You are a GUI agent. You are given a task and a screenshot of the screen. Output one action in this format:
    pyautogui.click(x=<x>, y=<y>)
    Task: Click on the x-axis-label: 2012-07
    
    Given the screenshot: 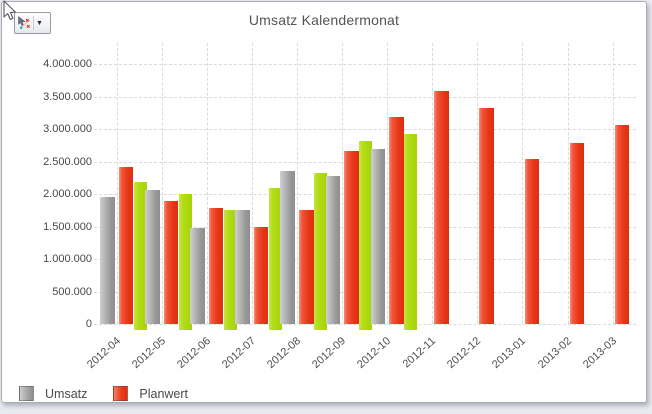 What is the action you would take?
    pyautogui.click(x=238, y=353)
    